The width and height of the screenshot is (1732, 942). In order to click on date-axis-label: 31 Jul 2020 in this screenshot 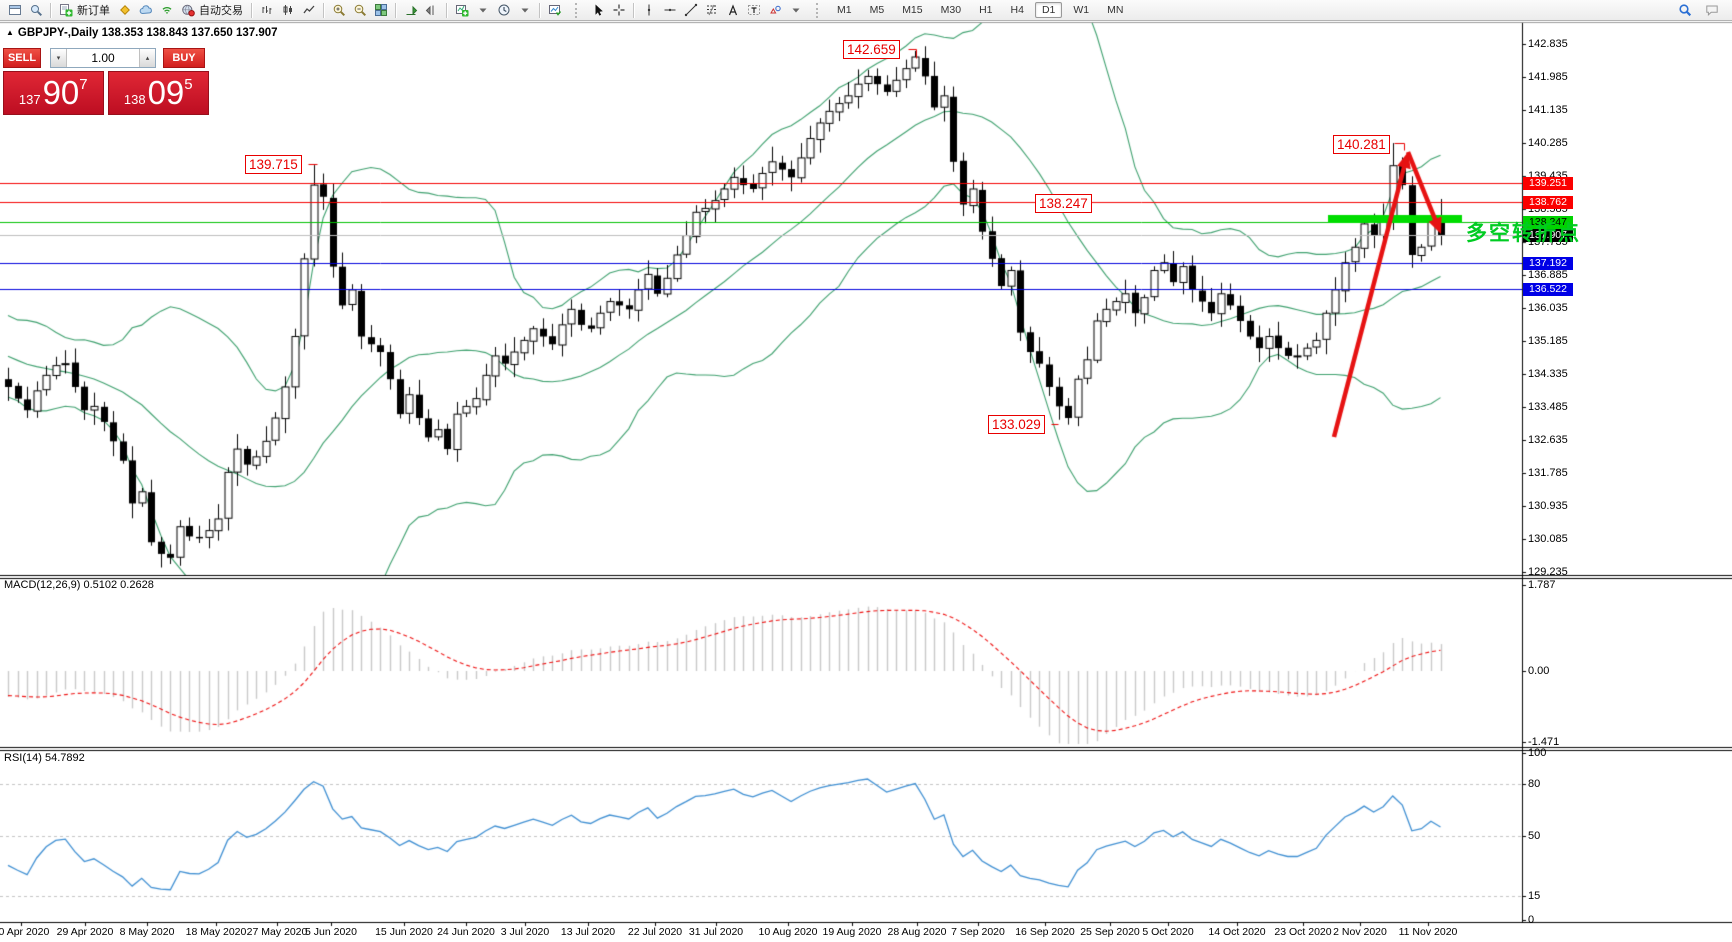, I will do `click(716, 932)`.